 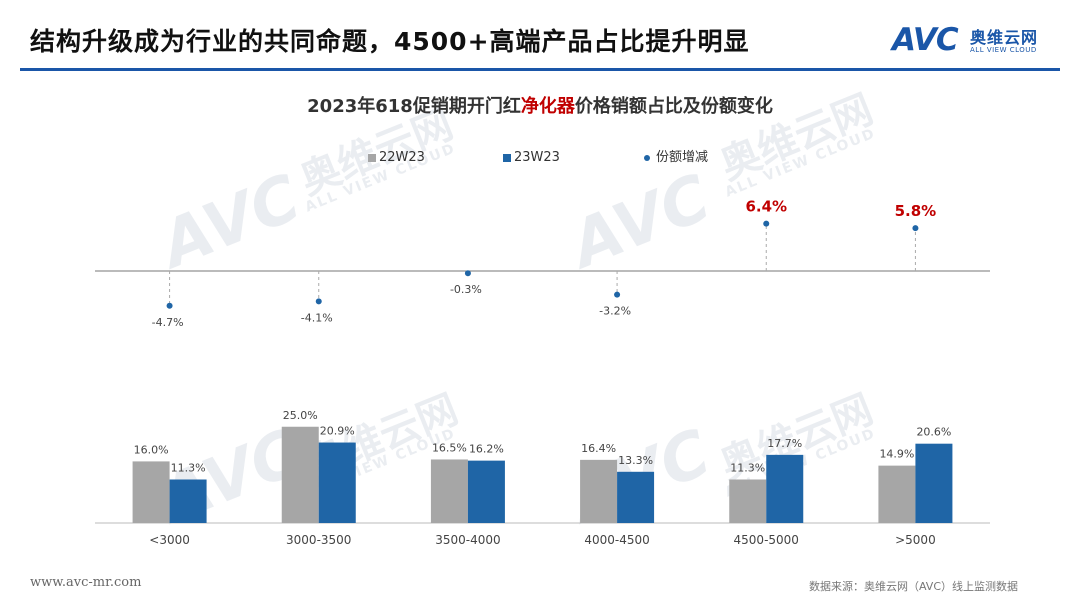 What do you see at coordinates (372, 157) in the screenshot?
I see `legend-swatch-22w23` at bounding box center [372, 157].